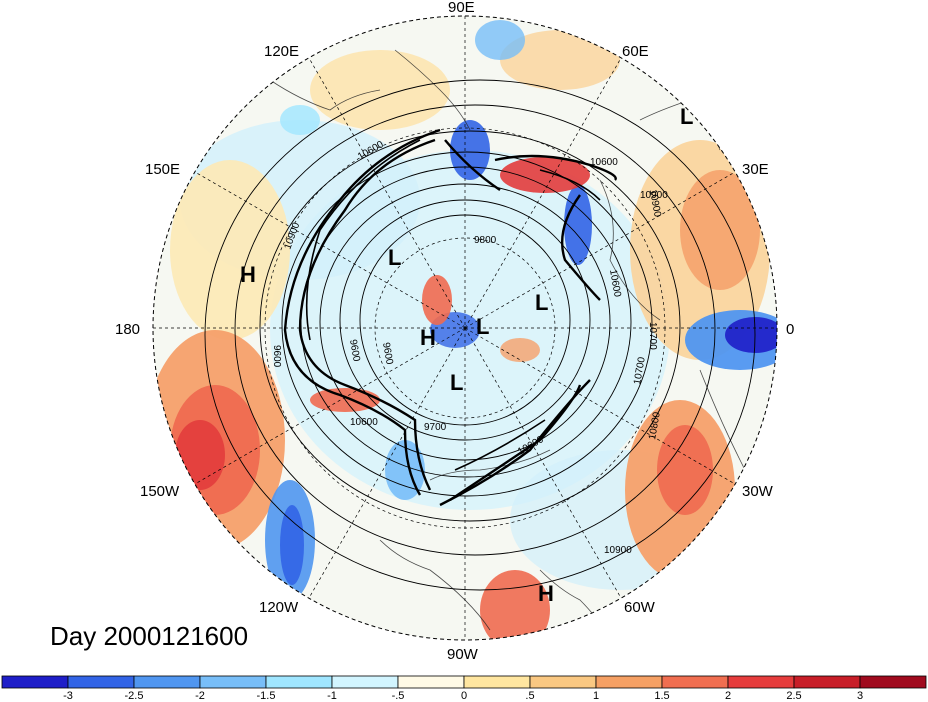  Describe the element at coordinates (464, 696) in the screenshot. I see `colorbar-tick-label: 0` at that location.